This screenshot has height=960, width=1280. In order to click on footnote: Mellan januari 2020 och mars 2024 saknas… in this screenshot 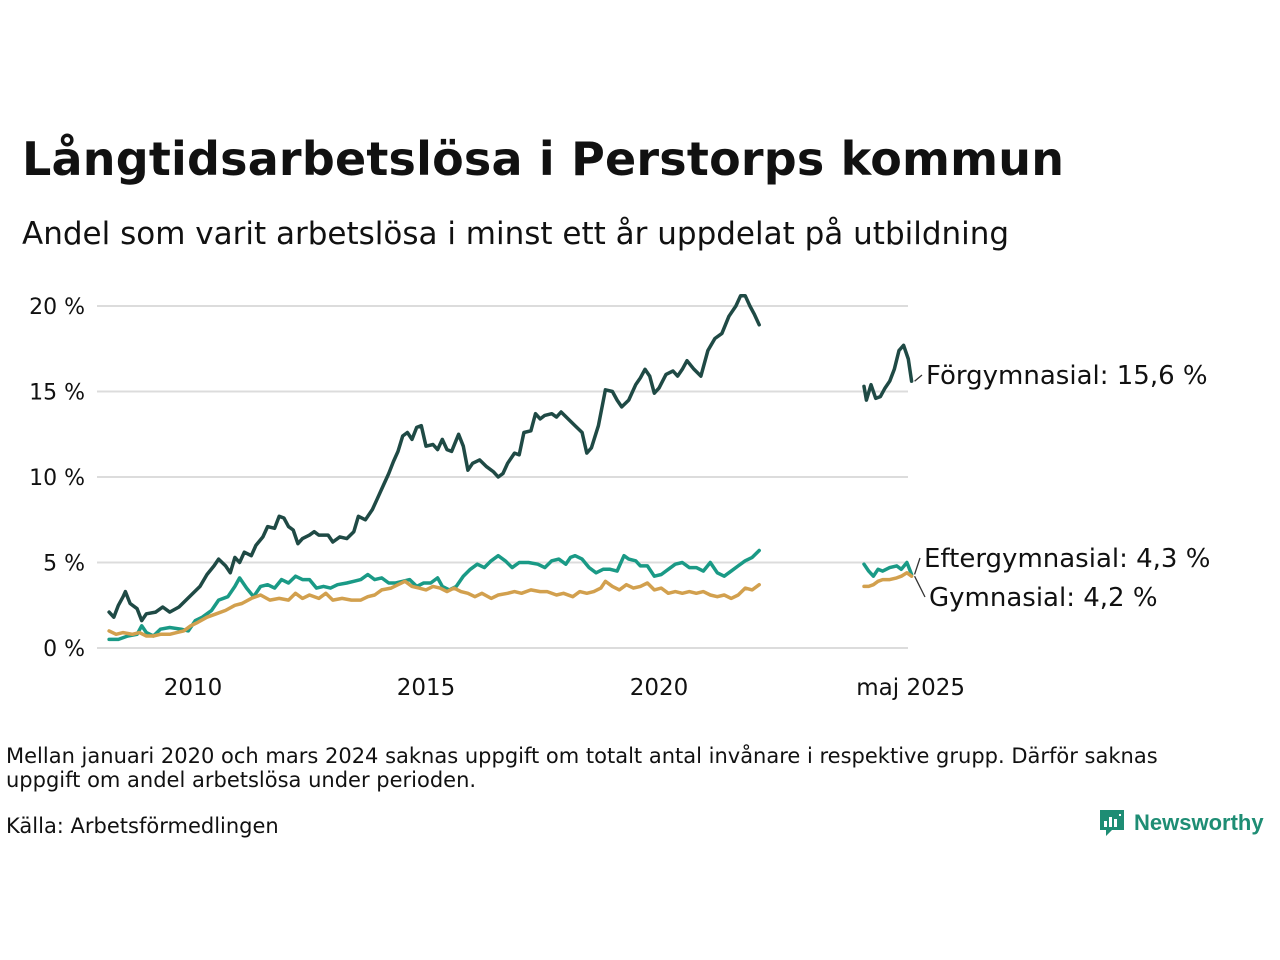, I will do `click(582, 768)`.